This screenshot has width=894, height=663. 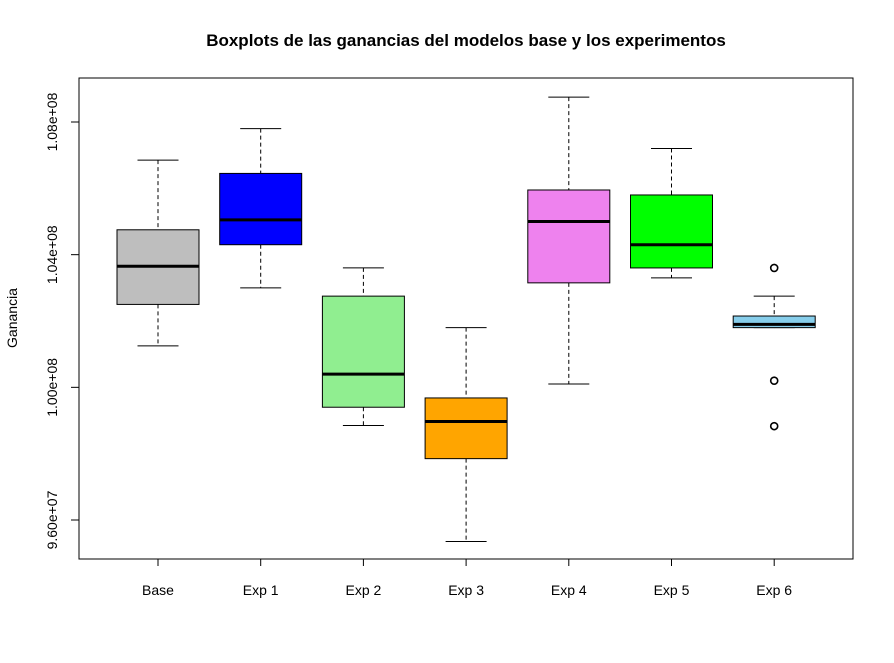 I want to click on x-tick-label: Exp 4, so click(x=569, y=590).